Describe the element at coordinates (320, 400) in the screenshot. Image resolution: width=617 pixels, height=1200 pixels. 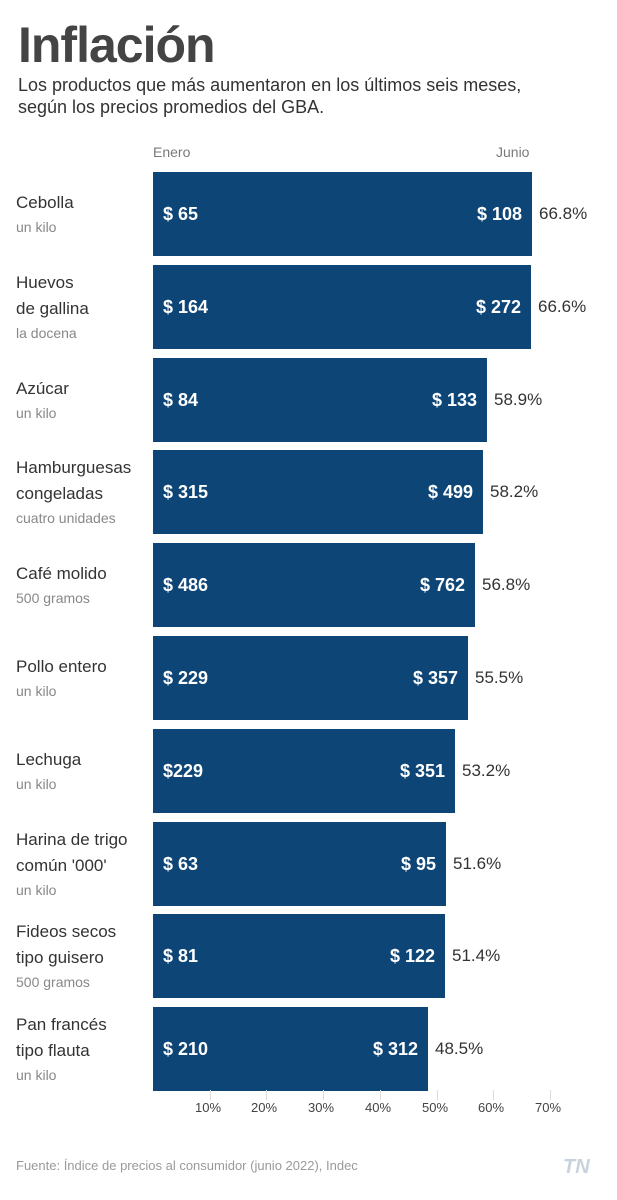
I see `bar: $ 84 $ 133` at that location.